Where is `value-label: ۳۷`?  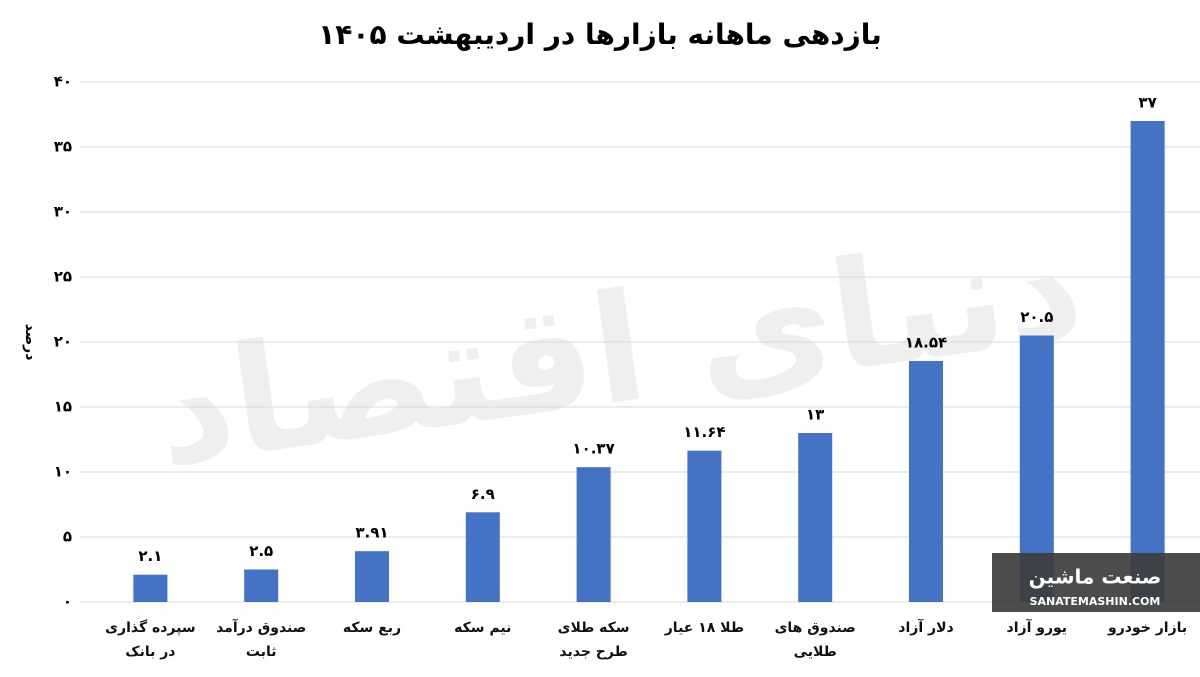
value-label: ۳۷ is located at coordinates (1147, 103).